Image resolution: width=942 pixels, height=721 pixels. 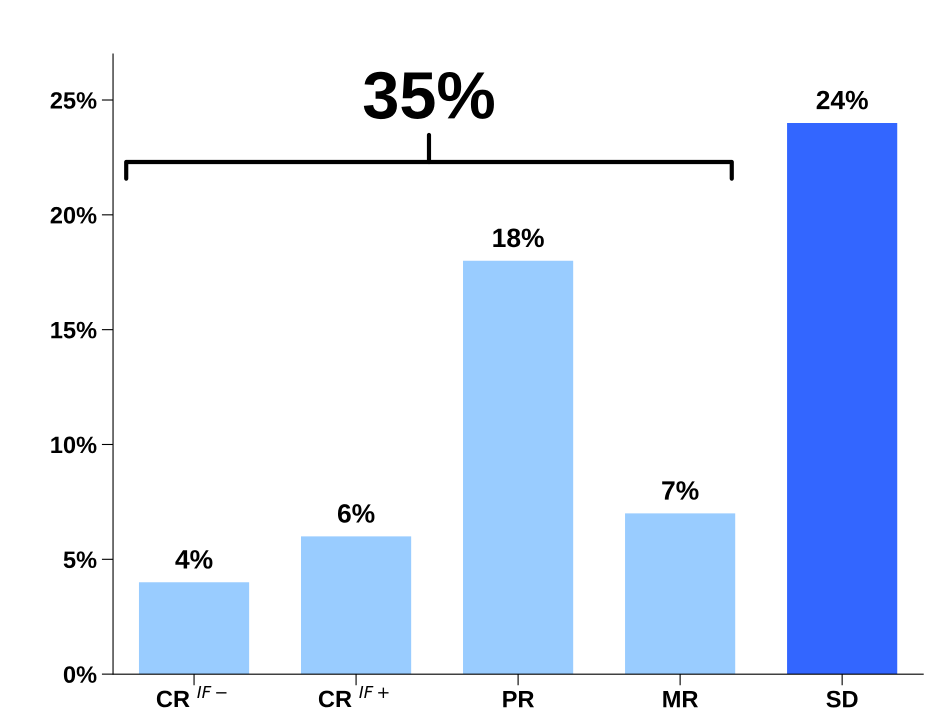 What do you see at coordinates (73, 100) in the screenshot?
I see `y-tick-label: 25%` at bounding box center [73, 100].